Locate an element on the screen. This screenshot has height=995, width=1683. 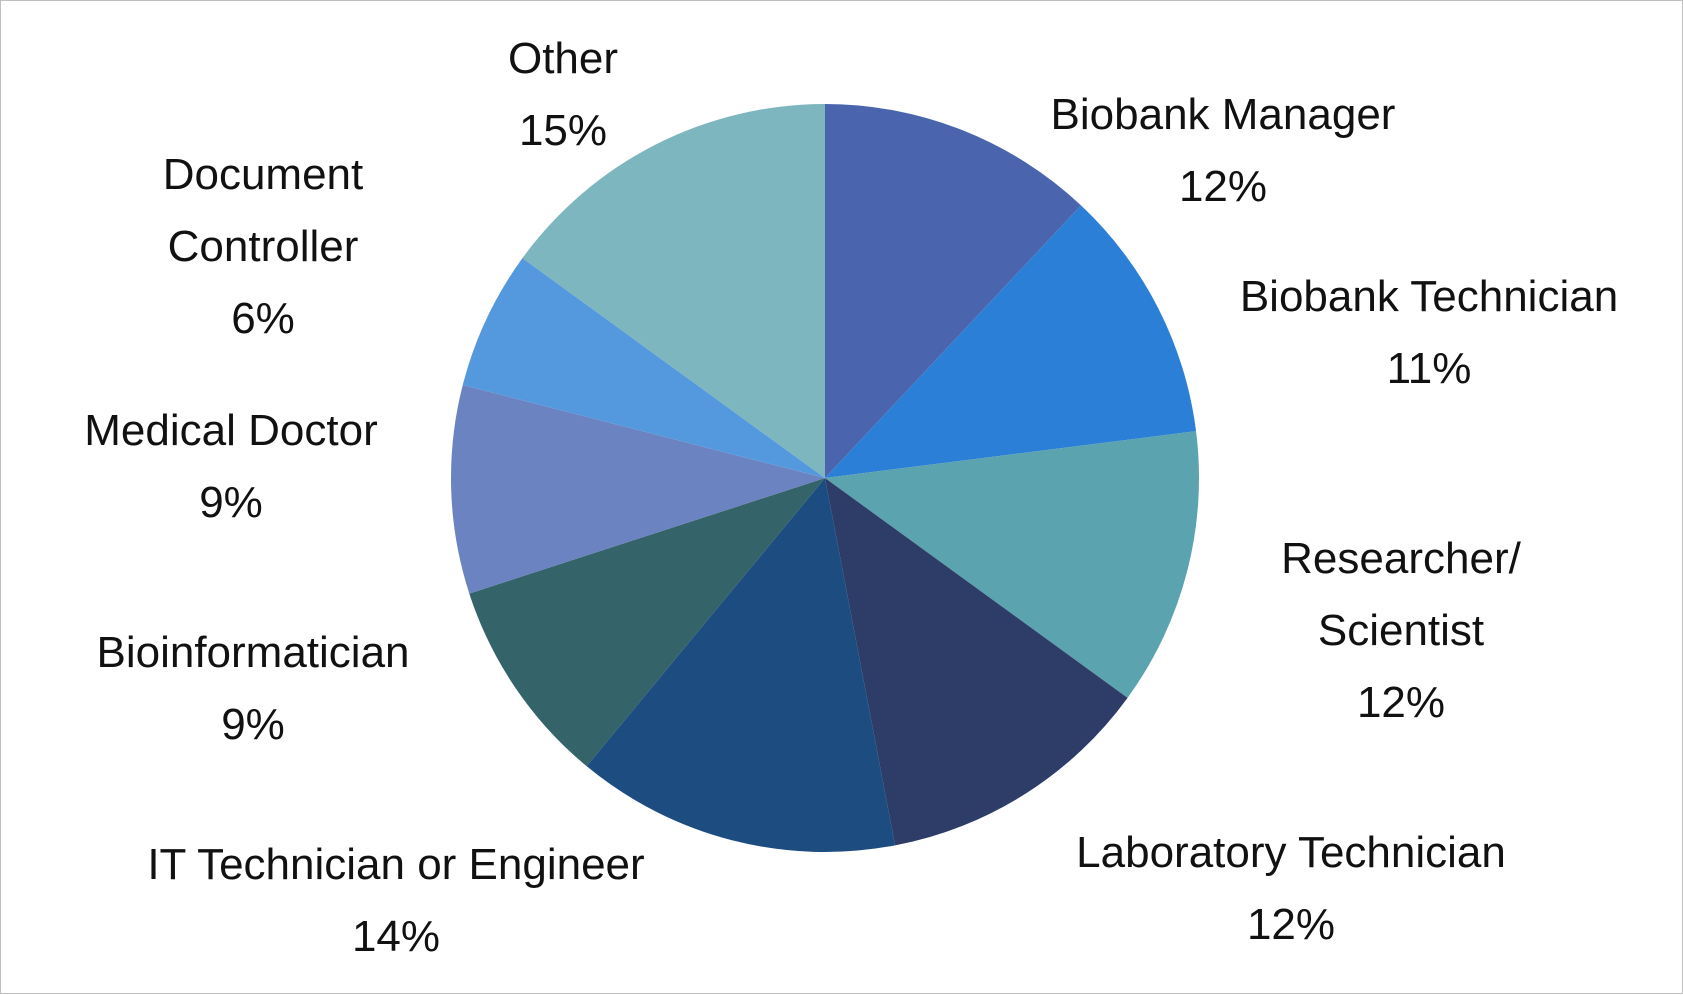
slice-name: Document is located at coordinates (263, 174).